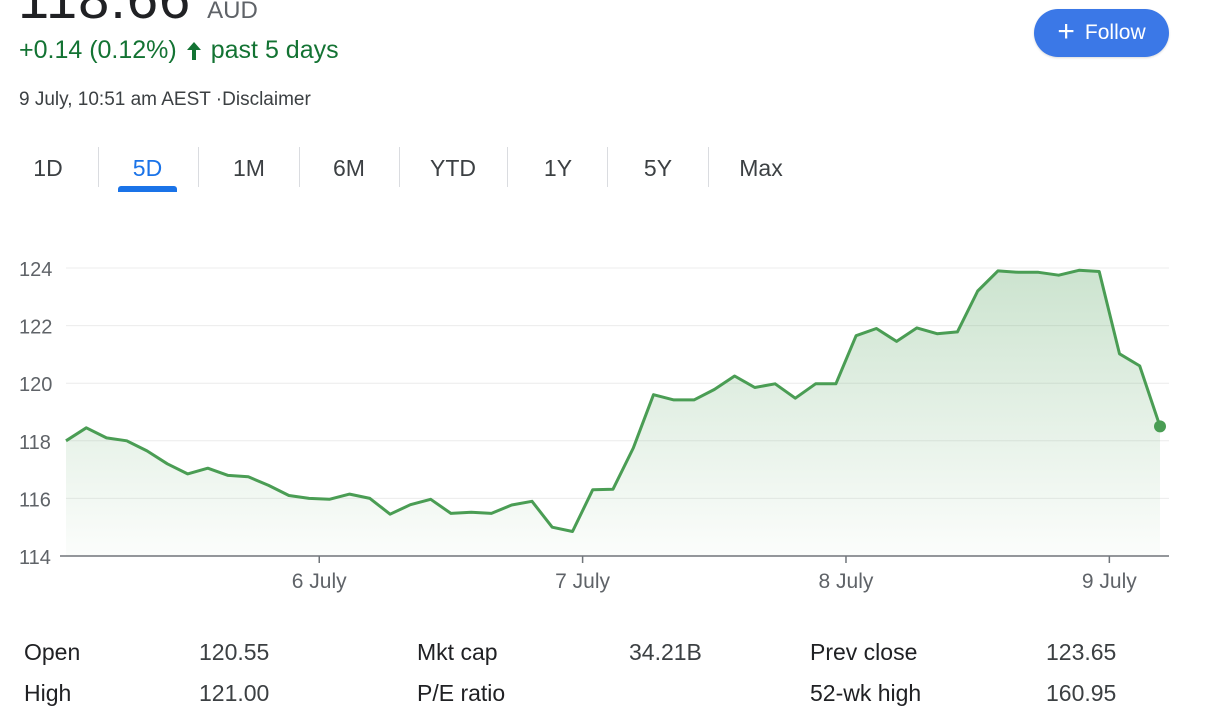 The height and width of the screenshot is (707, 1226). Describe the element at coordinates (179, 50) in the screenshot. I see `price-change: +0.14 (0.12%) past 5 days` at that location.